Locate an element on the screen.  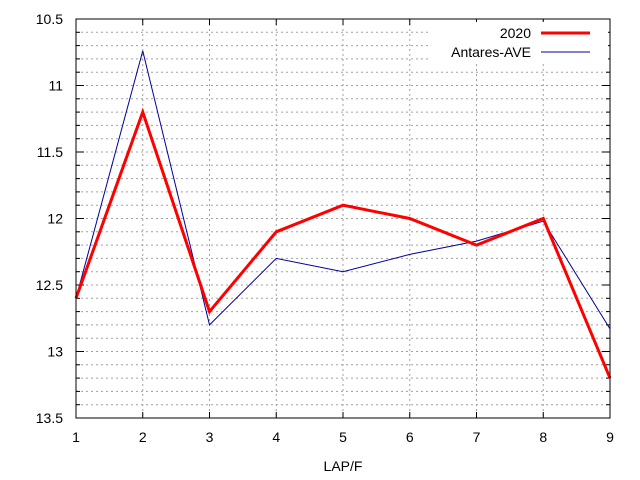
legend-background is located at coordinates (518, 43).